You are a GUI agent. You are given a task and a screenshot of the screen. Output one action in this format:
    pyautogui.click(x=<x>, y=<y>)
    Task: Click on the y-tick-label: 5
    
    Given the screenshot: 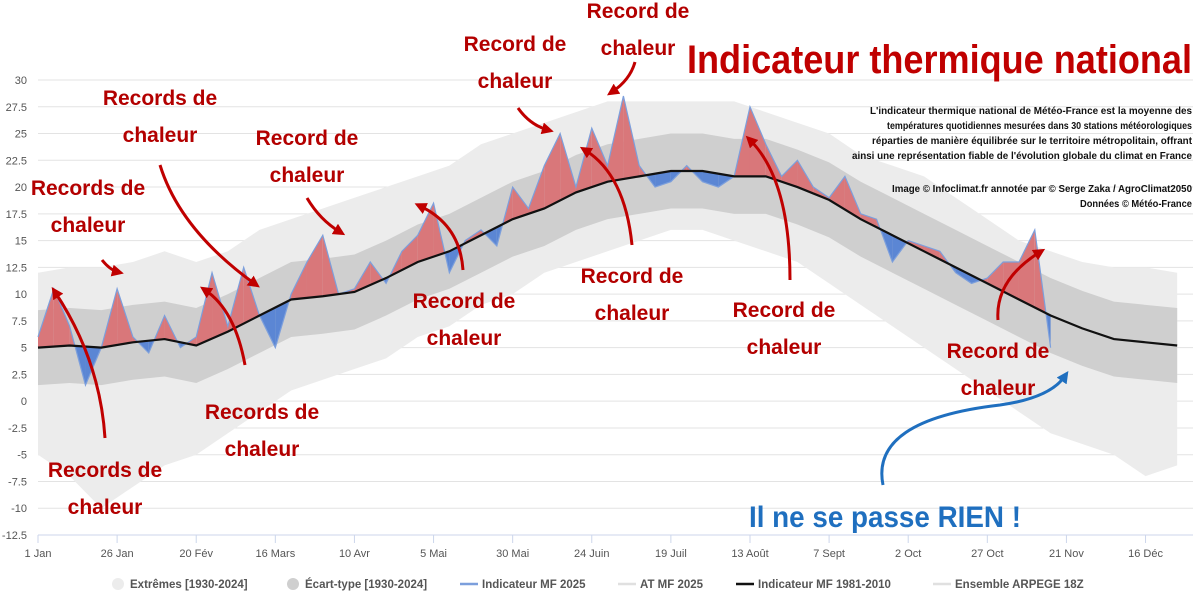 What is the action you would take?
    pyautogui.click(x=24, y=349)
    